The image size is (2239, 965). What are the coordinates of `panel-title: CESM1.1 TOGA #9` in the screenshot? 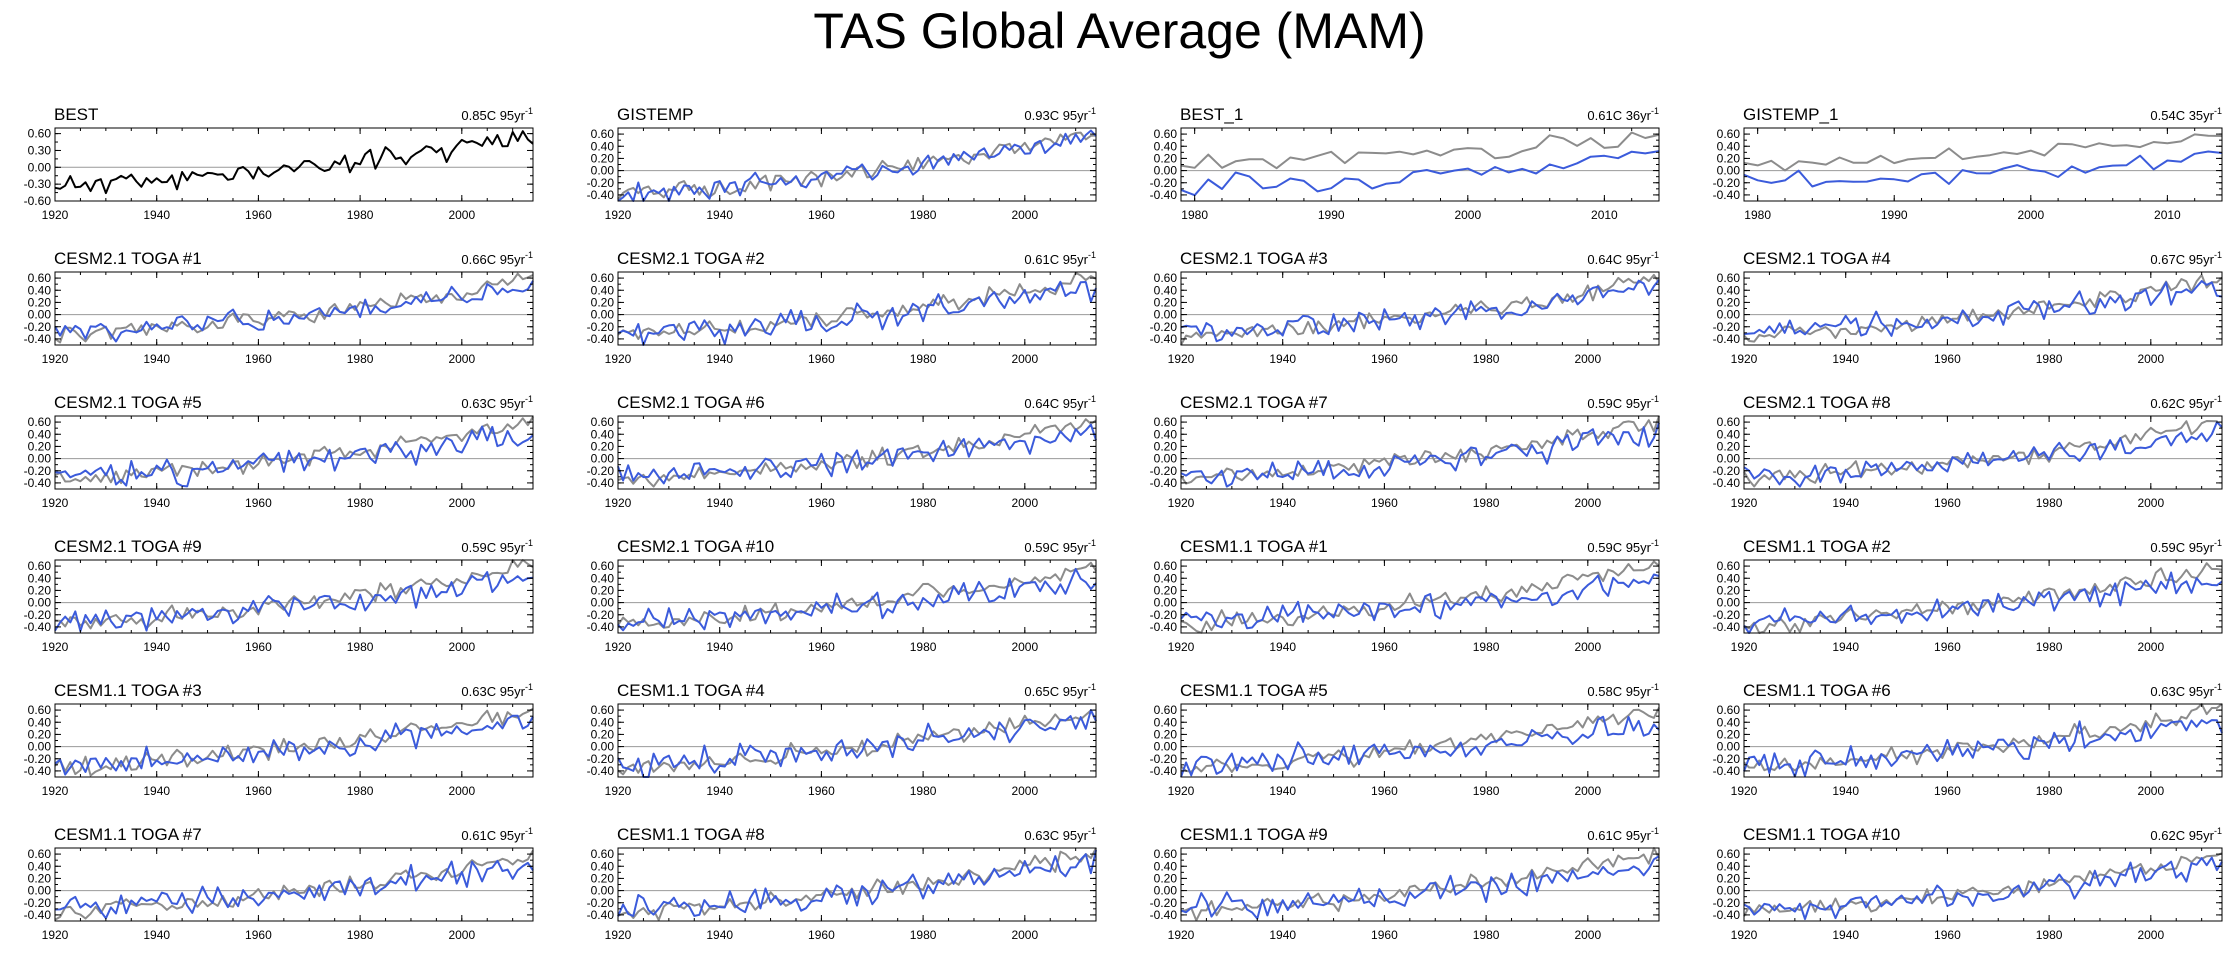 It's located at (1254, 834).